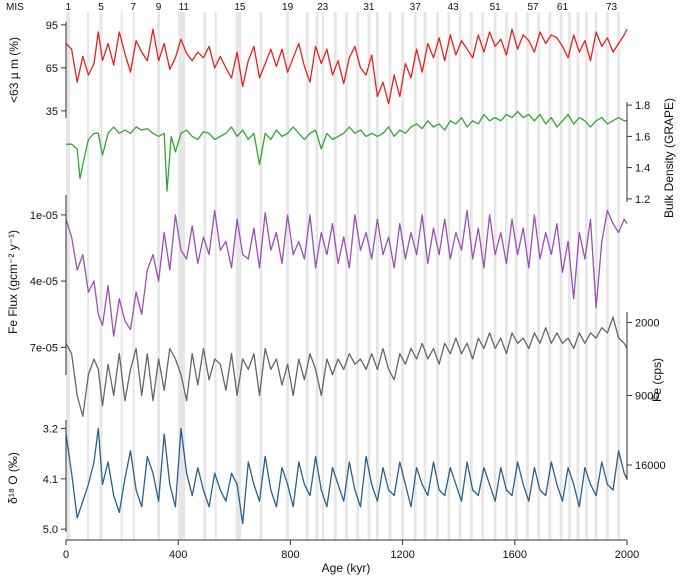 The image size is (685, 581). What do you see at coordinates (496, 7) in the screenshot?
I see `mis-stage-51: 51` at bounding box center [496, 7].